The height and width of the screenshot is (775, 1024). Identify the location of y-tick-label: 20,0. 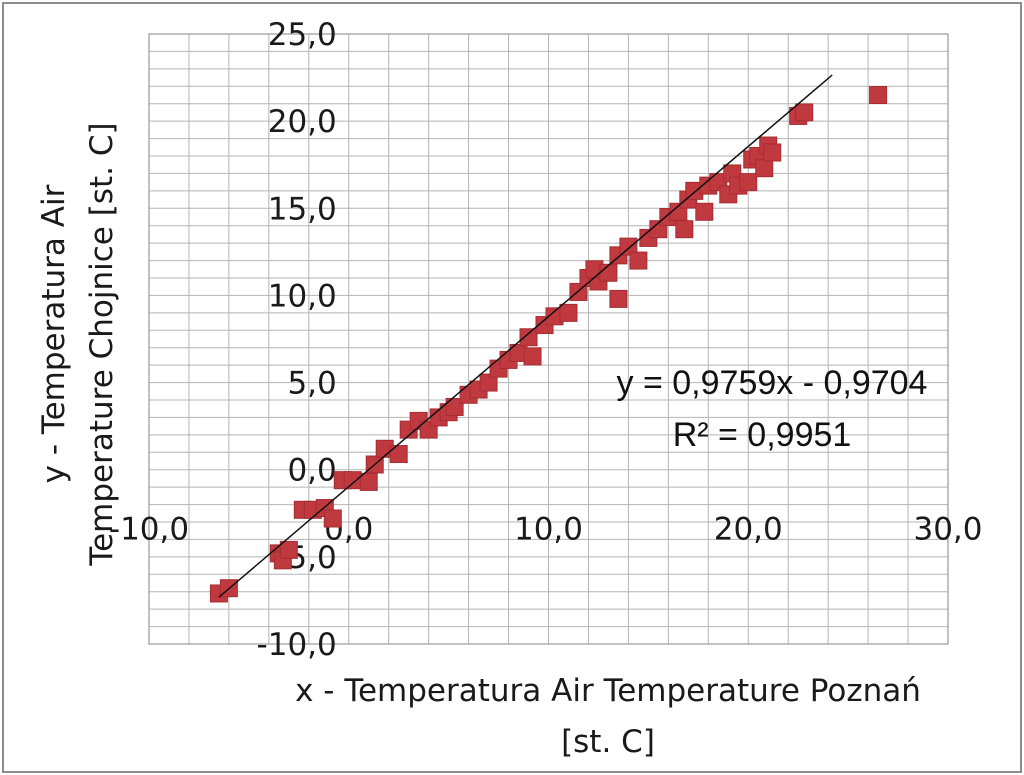
(302, 122).